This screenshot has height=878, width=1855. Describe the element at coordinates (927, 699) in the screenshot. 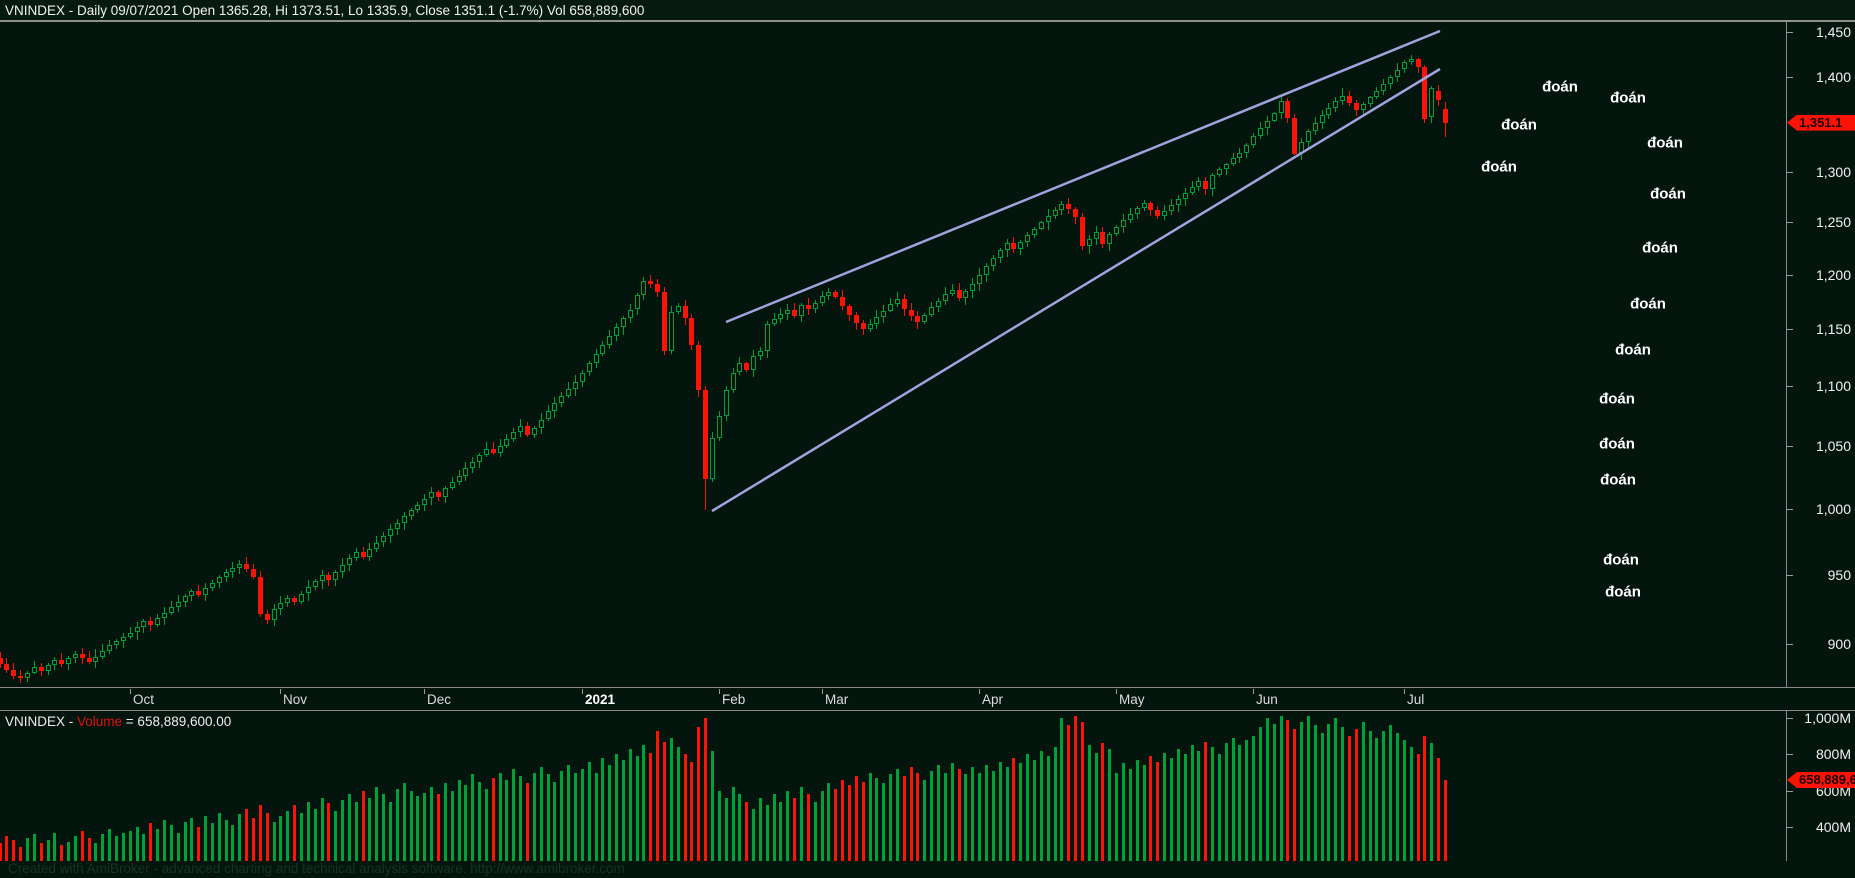

I see `time-axis: Oct Nov Dec 2021 Feb Mar Apr May Jun Jul` at that location.